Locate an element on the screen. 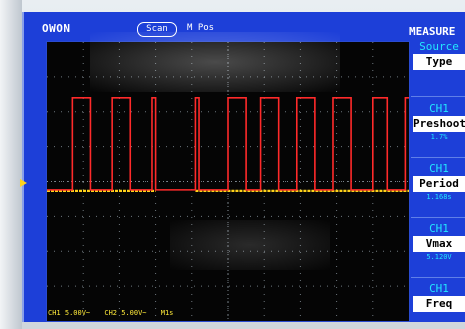 This screenshot has height=329, width=465. channel-status-bar: CH1 5.00V~ CH2 5.00V~ M1s is located at coordinates (228, 313).